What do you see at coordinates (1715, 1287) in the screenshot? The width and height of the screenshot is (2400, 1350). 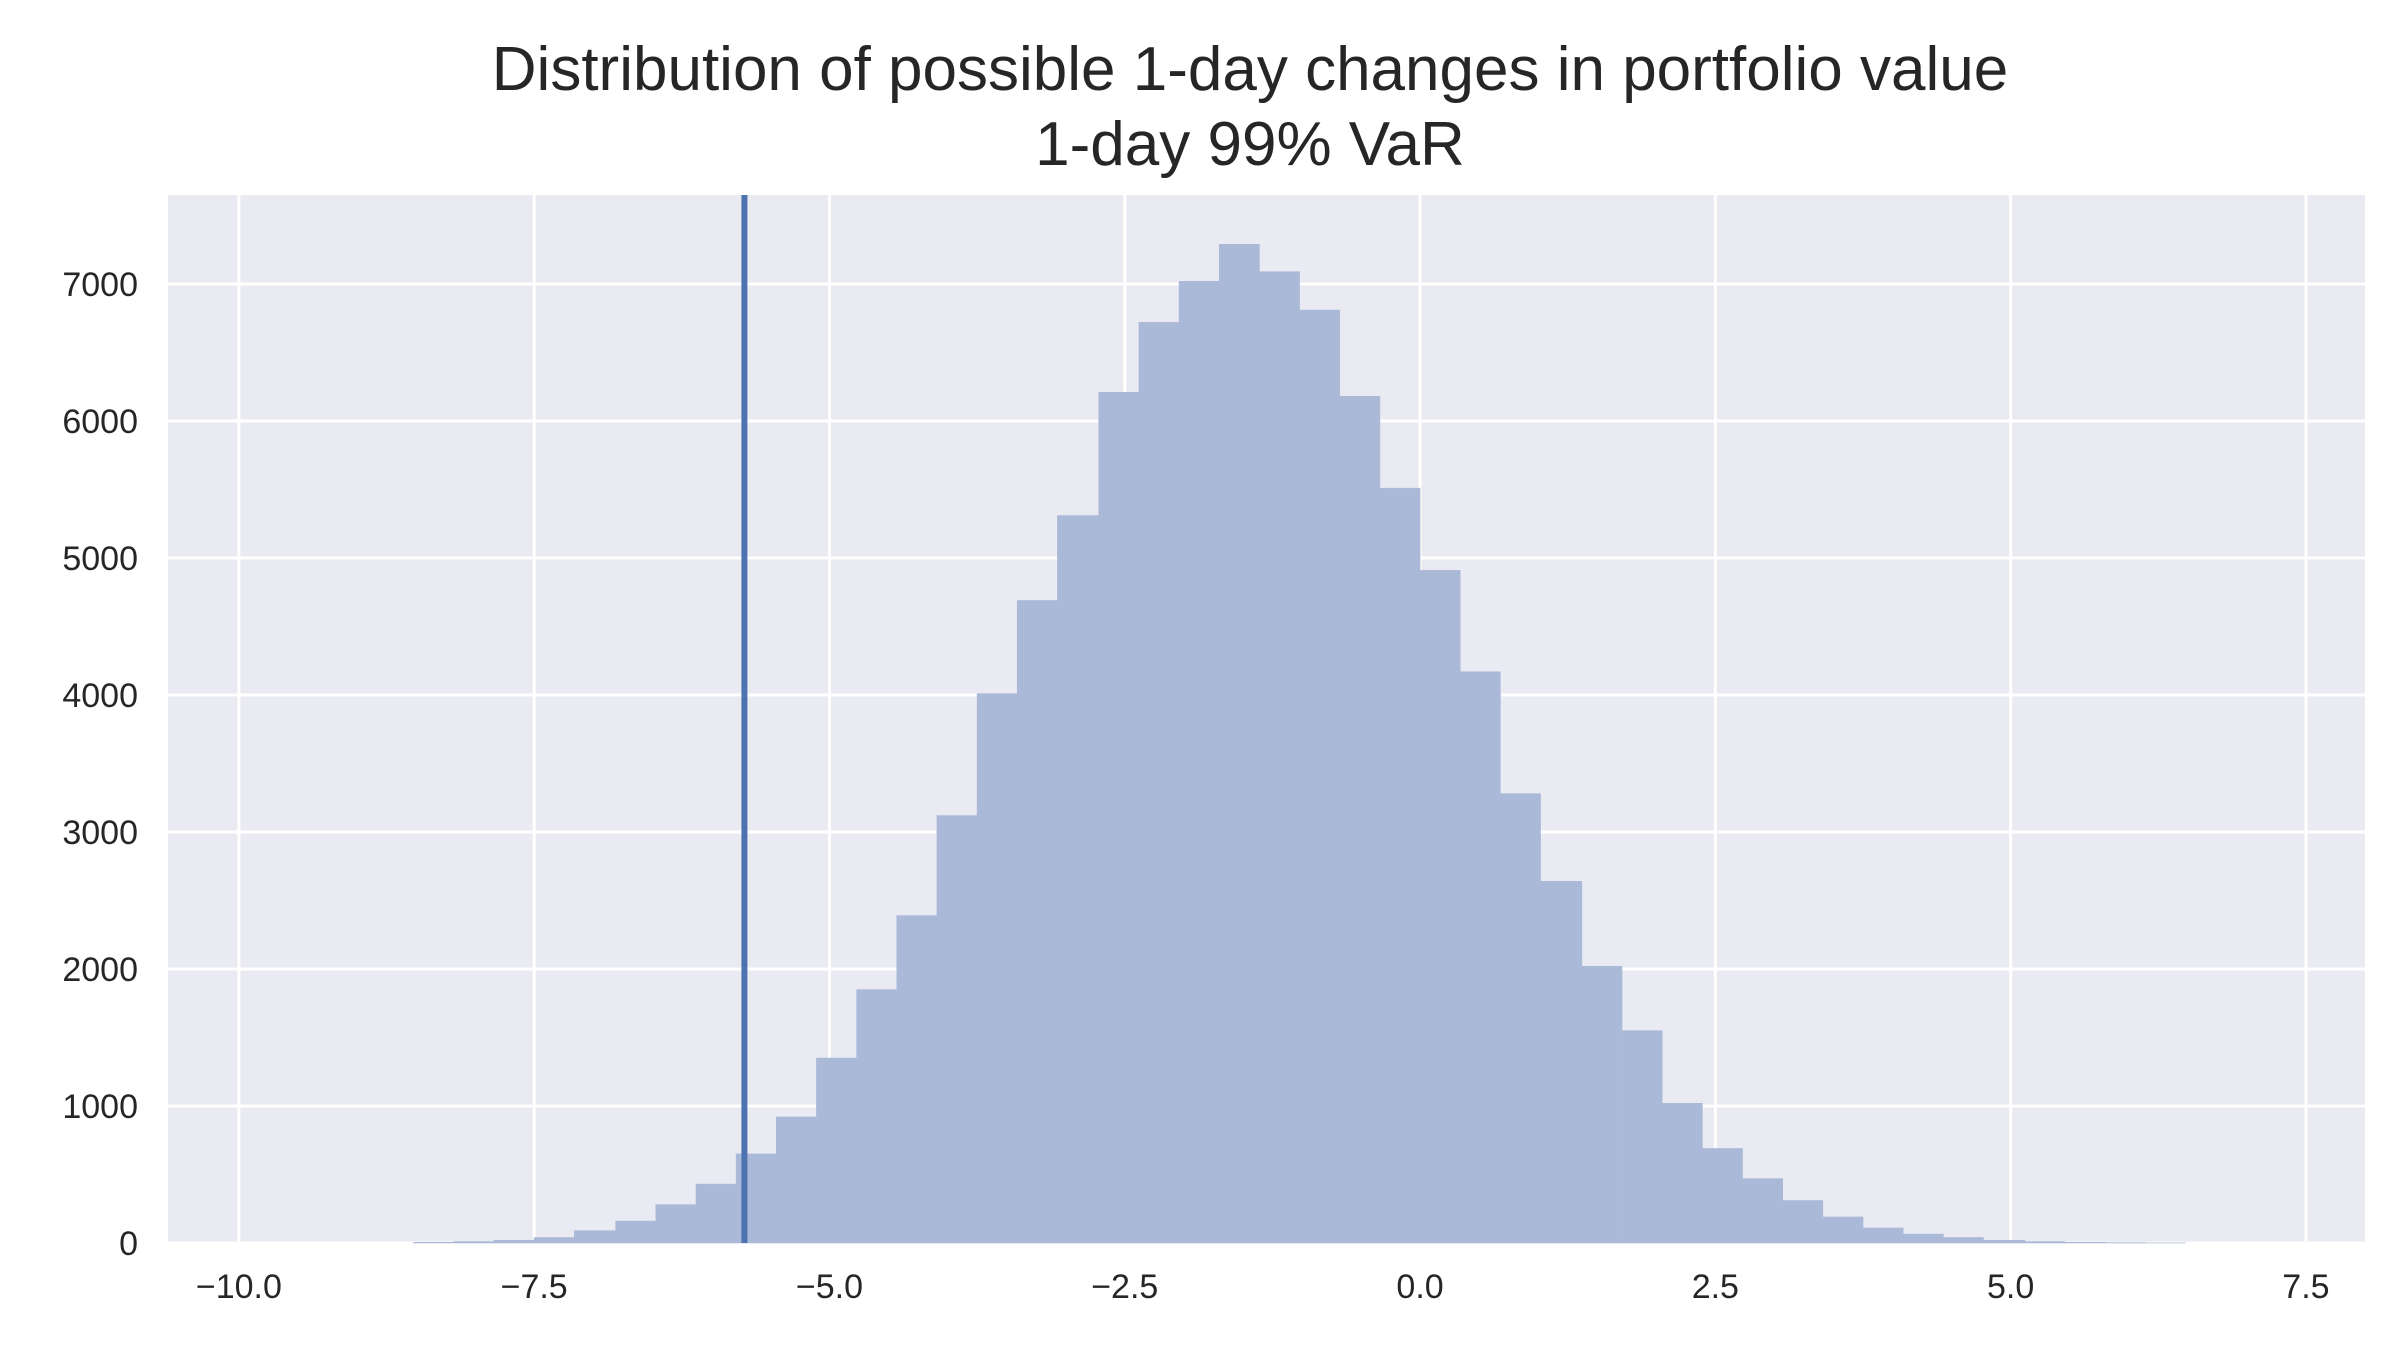 I see `x-tick-label: 2.5` at bounding box center [1715, 1287].